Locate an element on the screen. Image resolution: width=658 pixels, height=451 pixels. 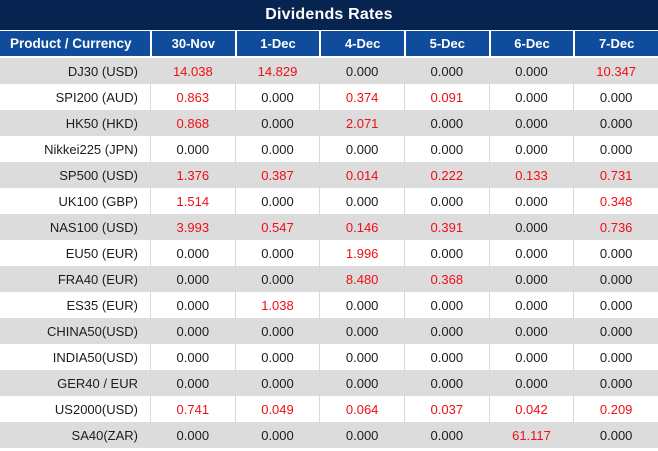
product-cell: SP500 (USD) is located at coordinates (98, 175).